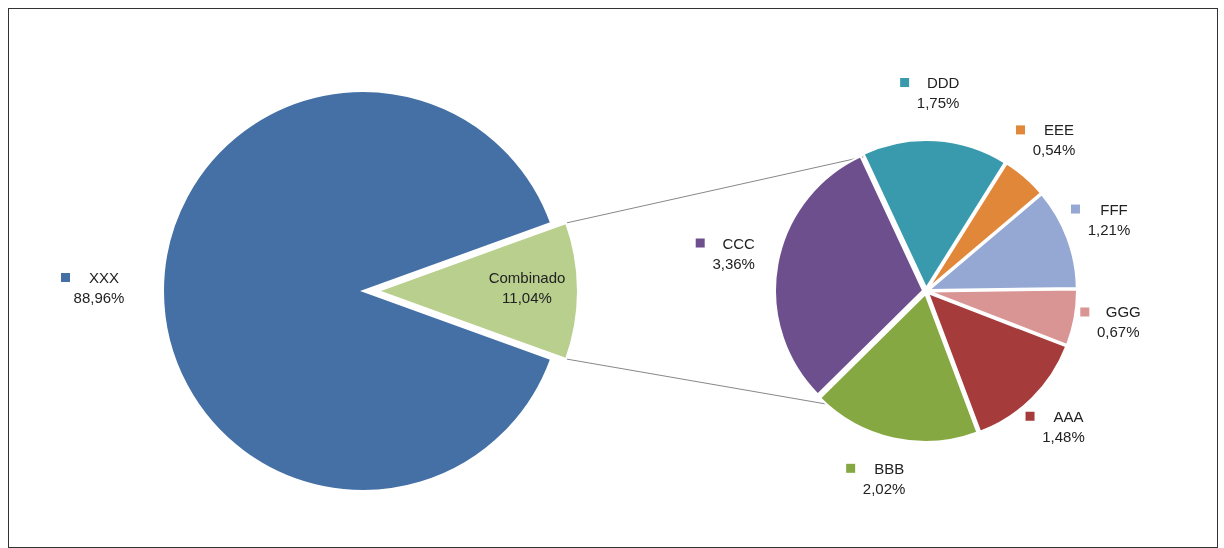 The width and height of the screenshot is (1224, 548). What do you see at coordinates (1063, 436) in the screenshot?
I see `data-label: 1,48%` at bounding box center [1063, 436].